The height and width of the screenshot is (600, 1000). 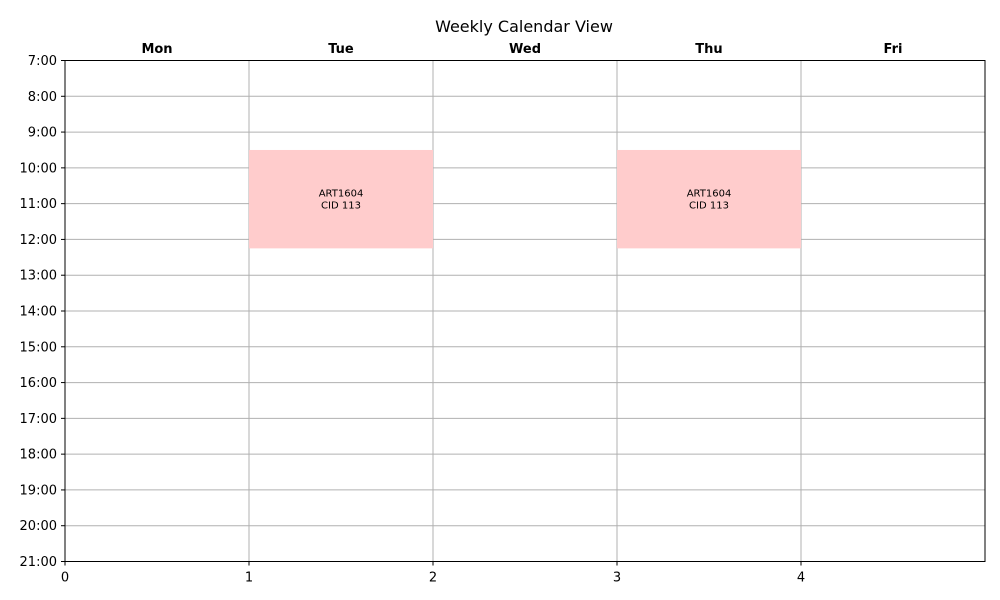 I want to click on y-tick-label: 7:00, so click(x=42, y=61).